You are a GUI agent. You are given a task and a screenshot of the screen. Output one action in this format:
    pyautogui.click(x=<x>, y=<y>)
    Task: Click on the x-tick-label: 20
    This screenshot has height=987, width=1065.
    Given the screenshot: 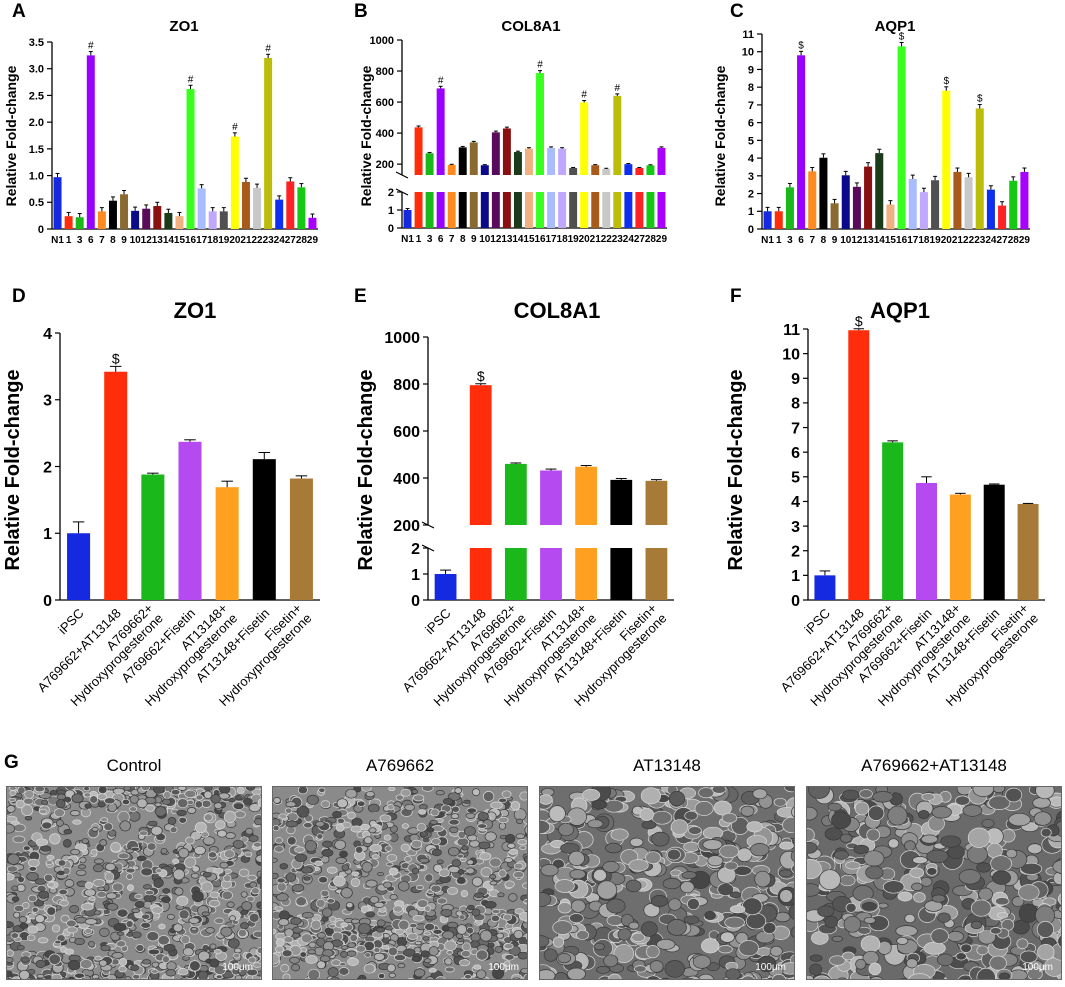 What is the action you would take?
    pyautogui.click(x=235, y=240)
    